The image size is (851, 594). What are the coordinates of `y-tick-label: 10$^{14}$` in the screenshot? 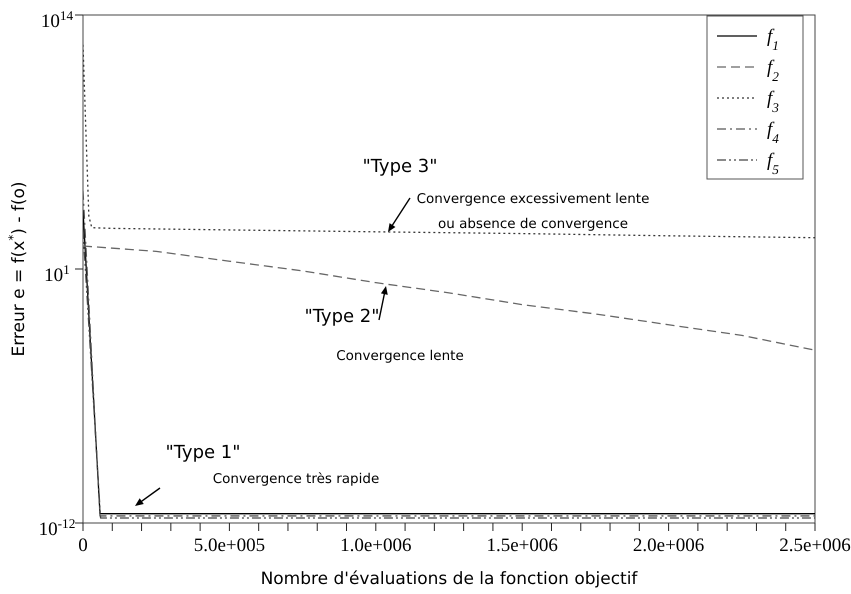 It's located at (57, 20).